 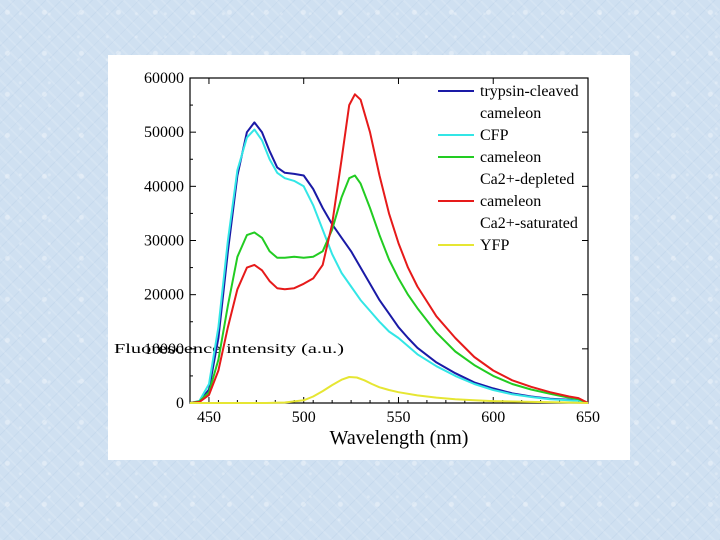 I want to click on x-tick-label: 500, so click(x=304, y=417).